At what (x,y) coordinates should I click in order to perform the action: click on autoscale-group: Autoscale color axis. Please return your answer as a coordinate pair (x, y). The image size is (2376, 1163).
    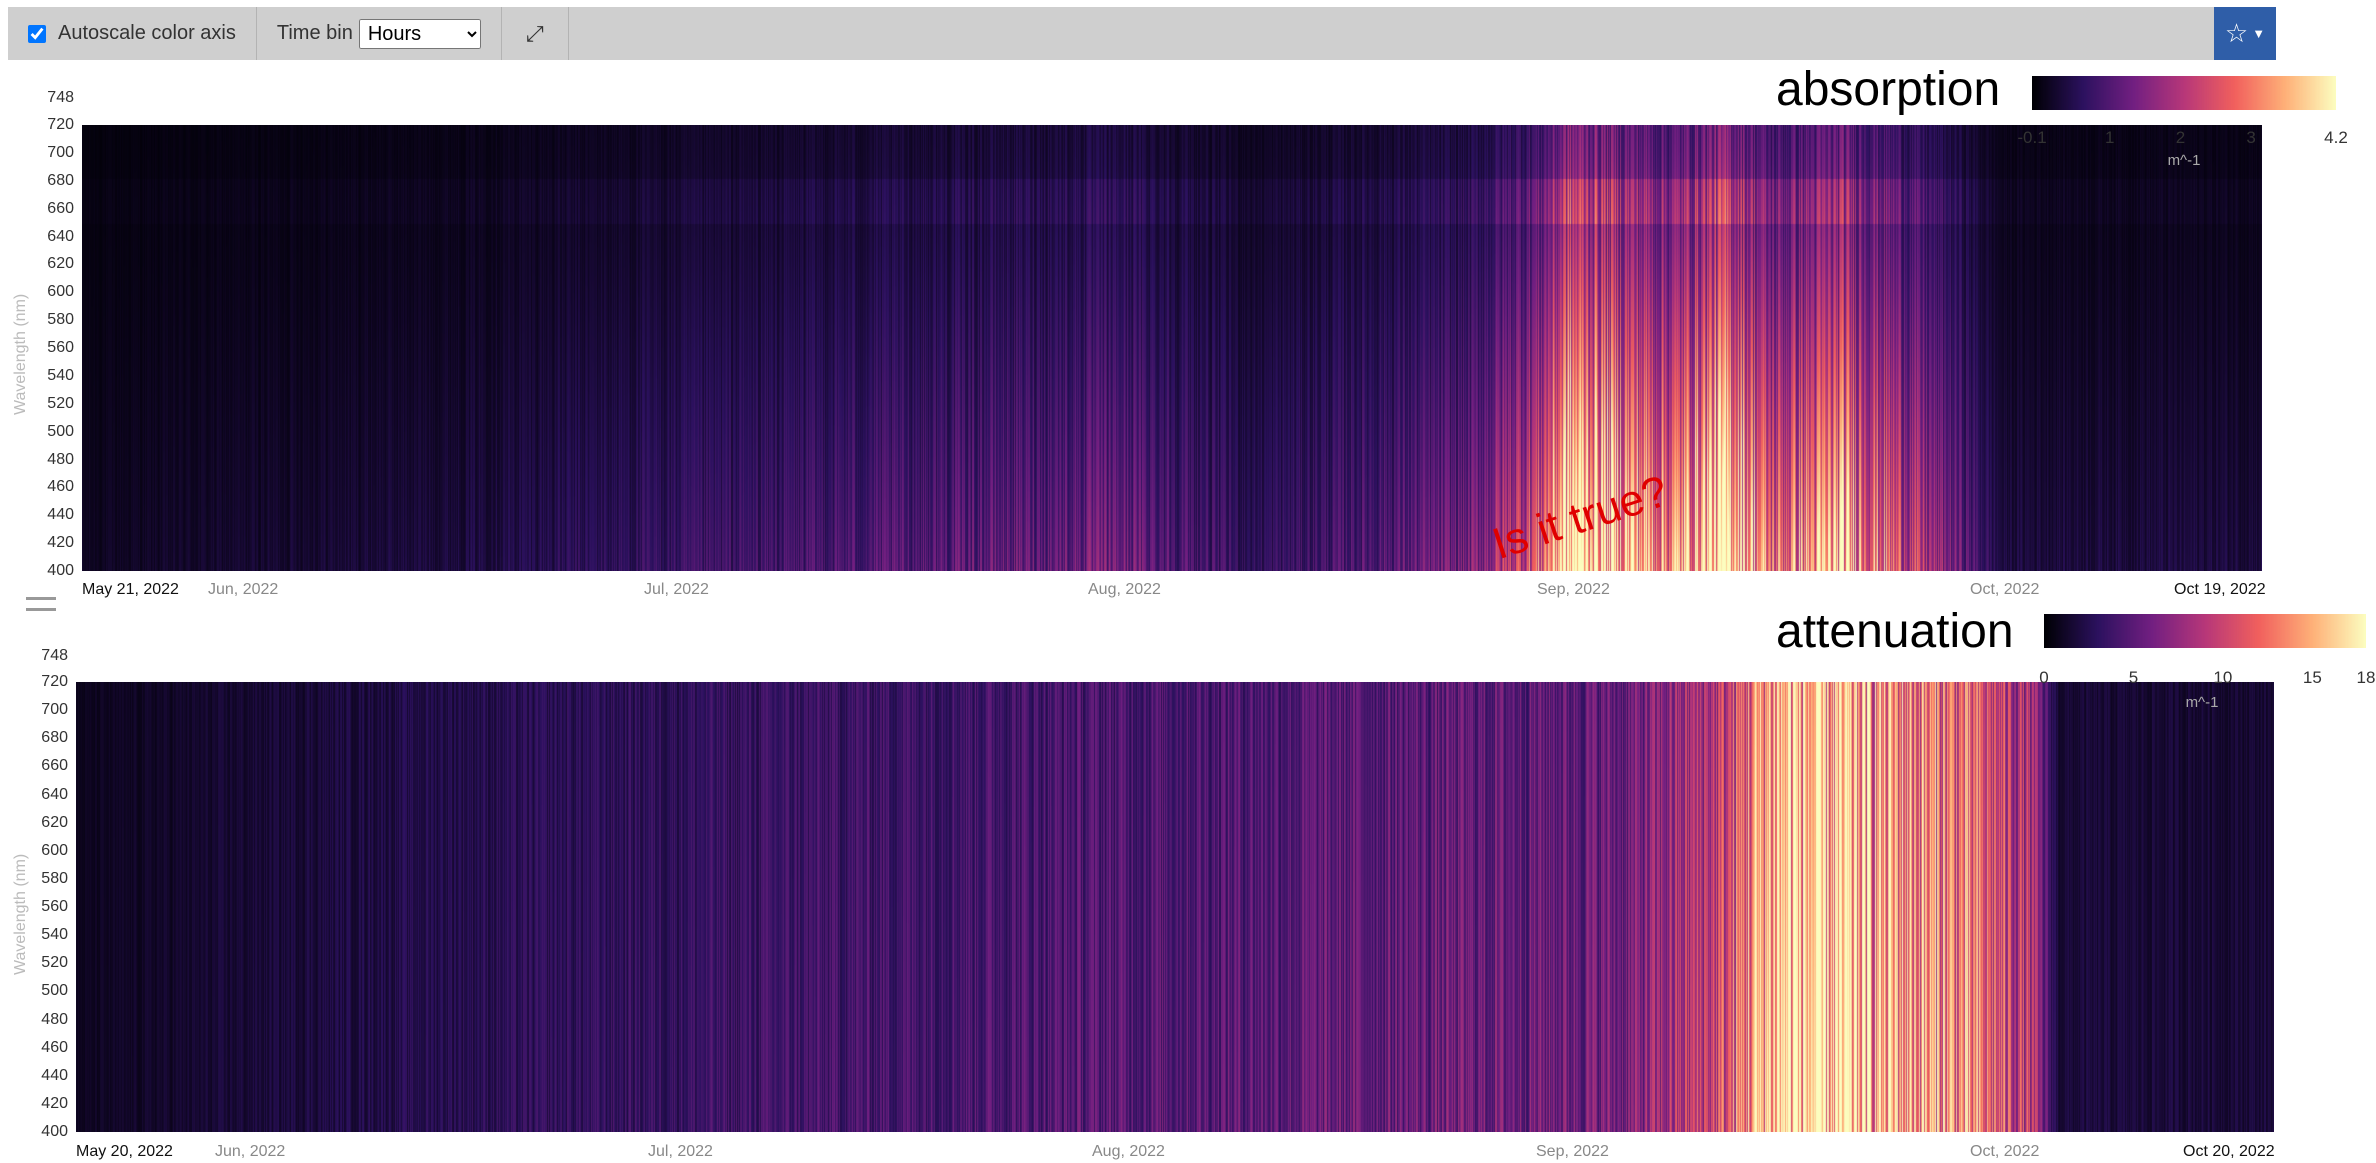
    Looking at the image, I should click on (132, 33).